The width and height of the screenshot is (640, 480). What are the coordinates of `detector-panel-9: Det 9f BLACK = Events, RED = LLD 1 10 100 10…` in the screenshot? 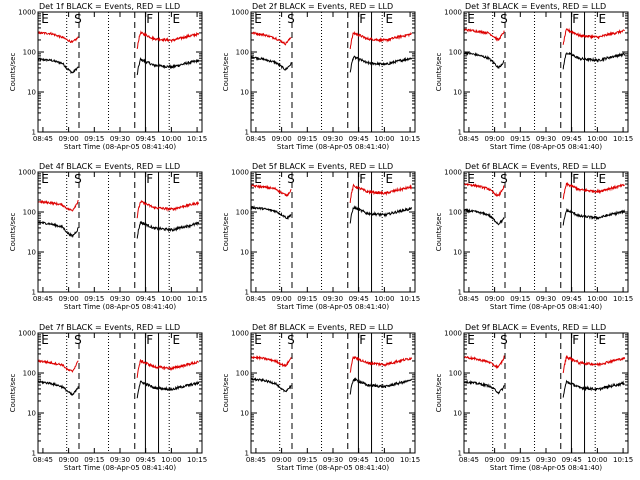 It's located at (534, 397).